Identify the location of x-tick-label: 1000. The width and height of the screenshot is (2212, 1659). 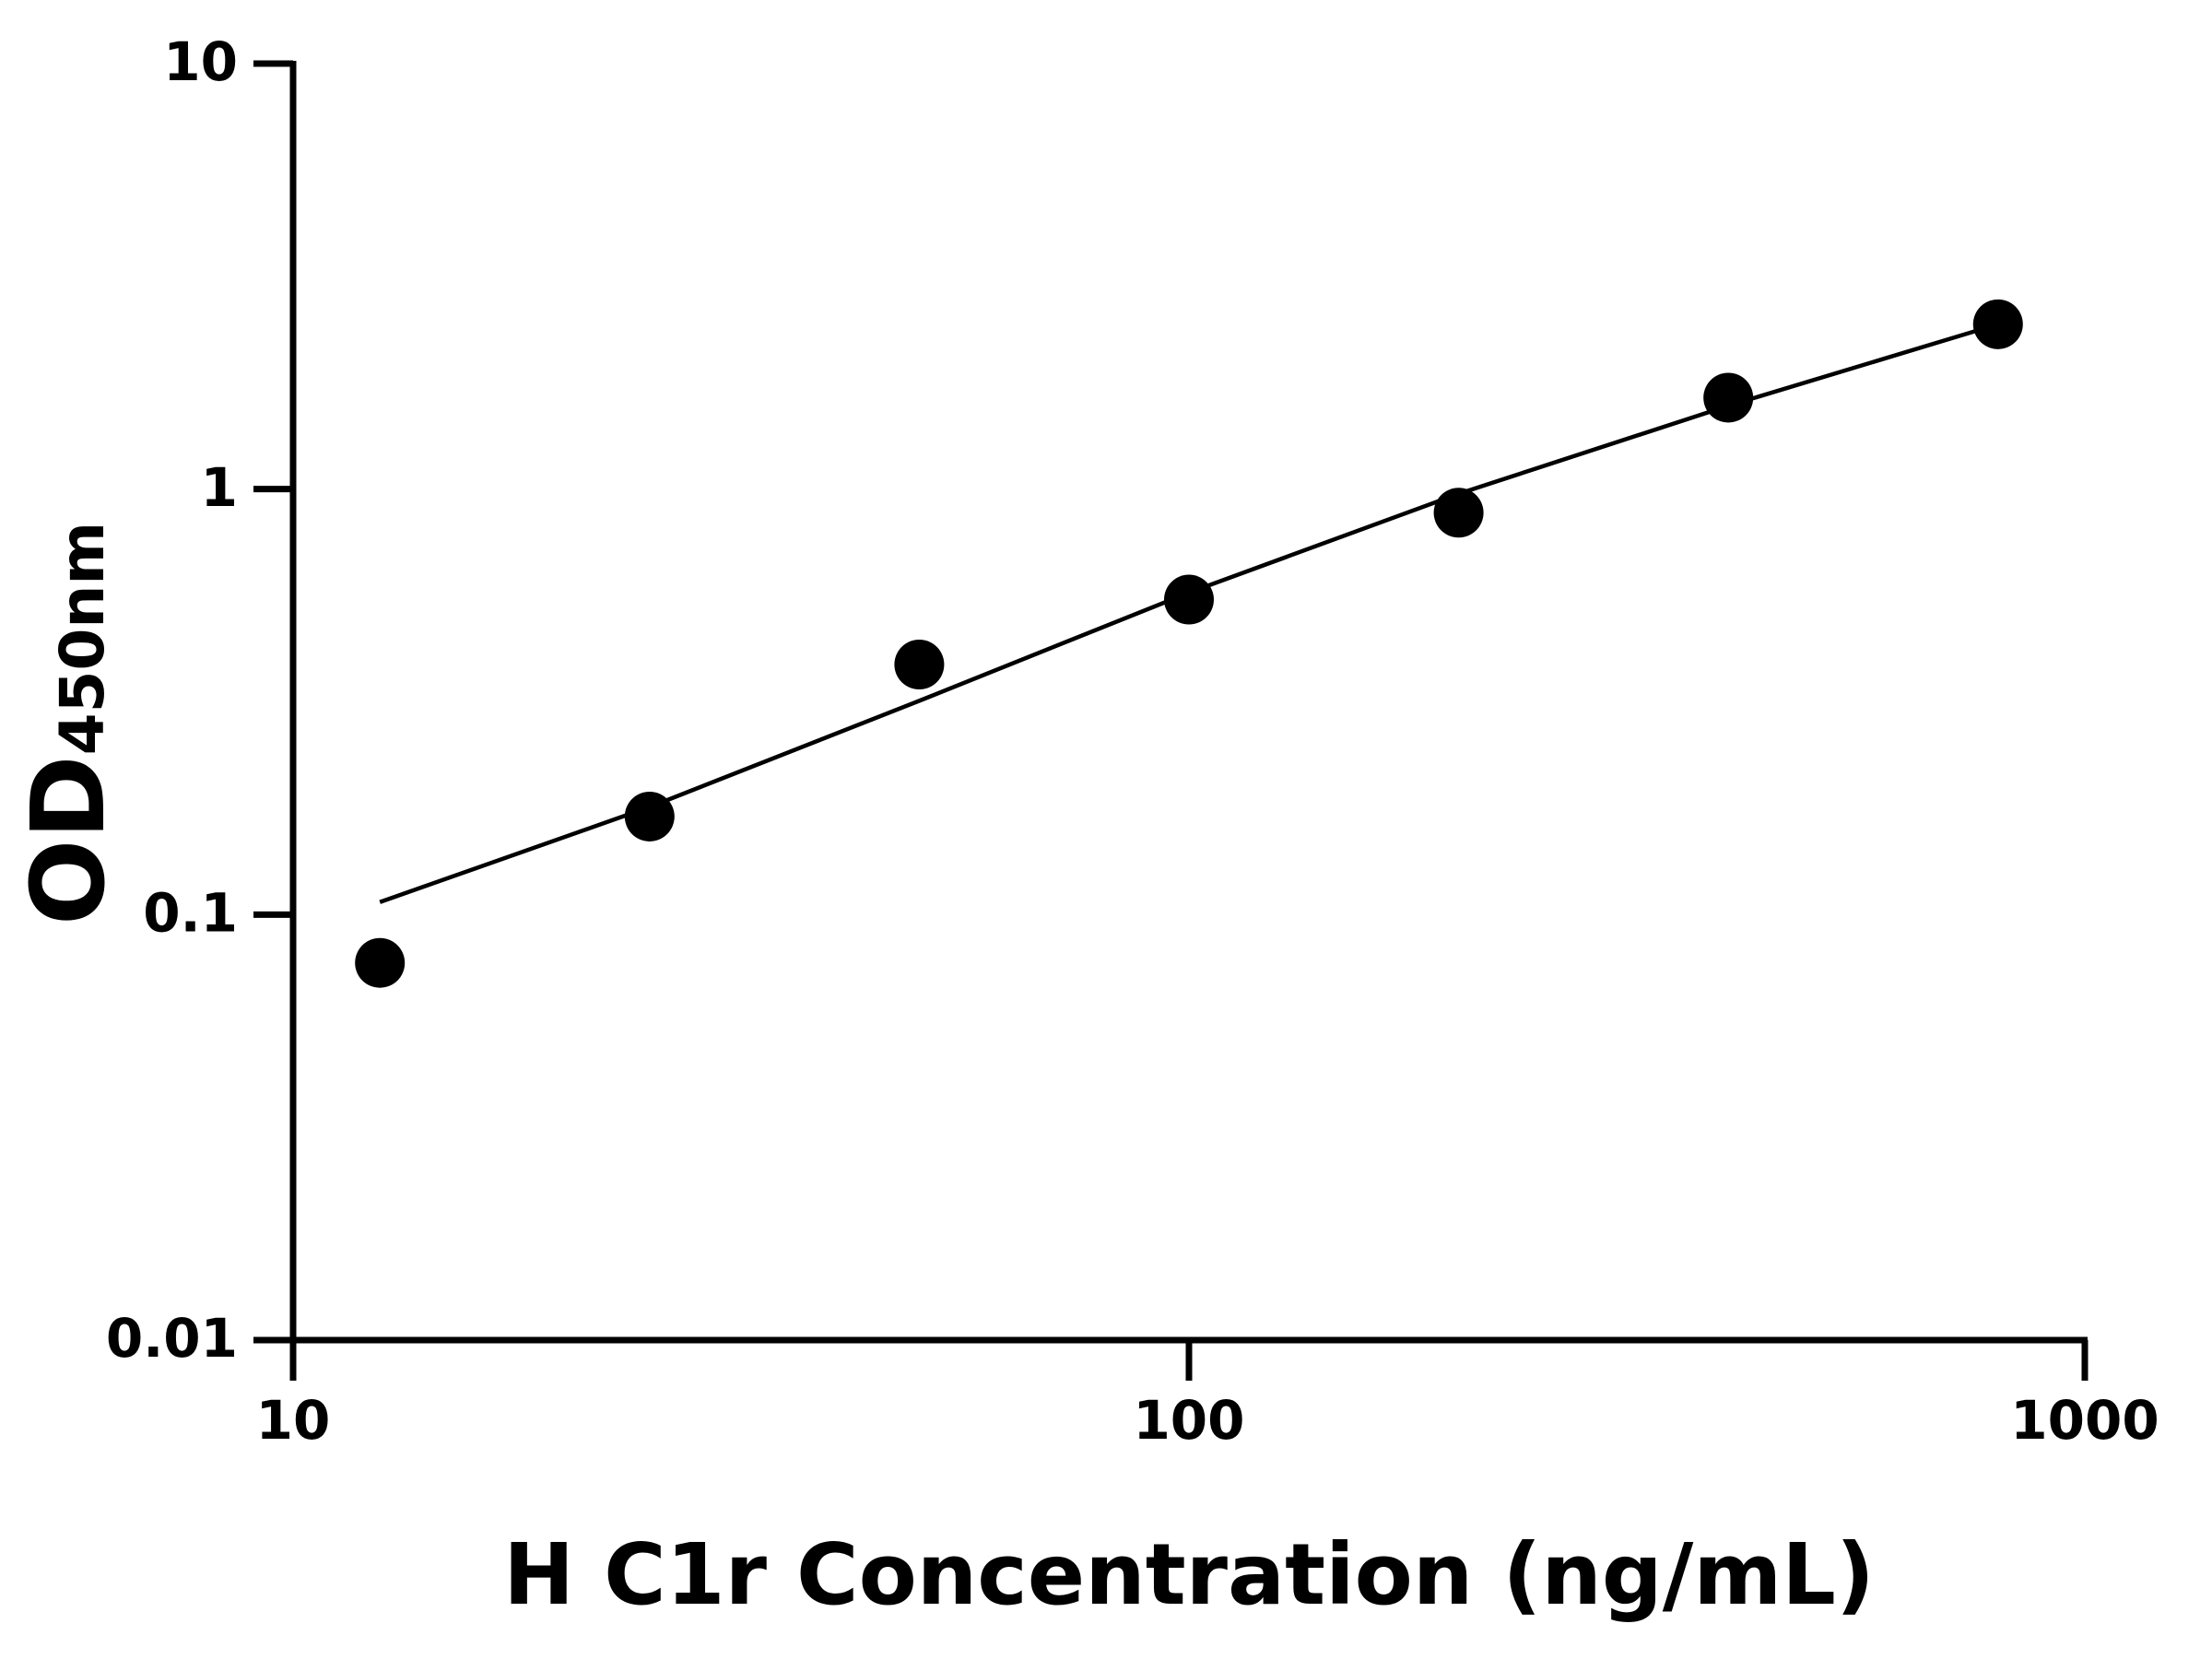
(2084, 1420).